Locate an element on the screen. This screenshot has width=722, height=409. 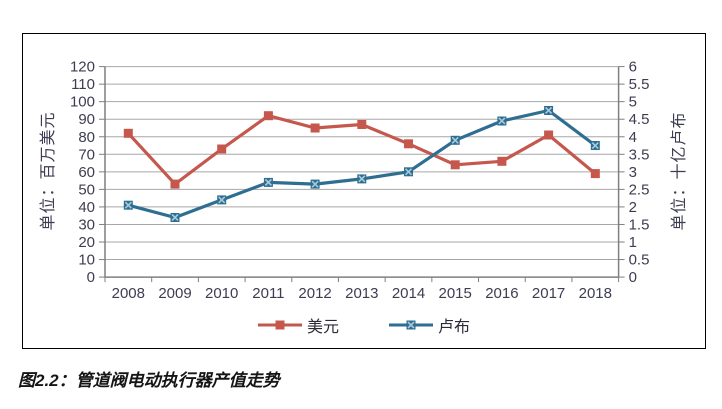
right-axis-tick-label: 2 is located at coordinates (633, 207).